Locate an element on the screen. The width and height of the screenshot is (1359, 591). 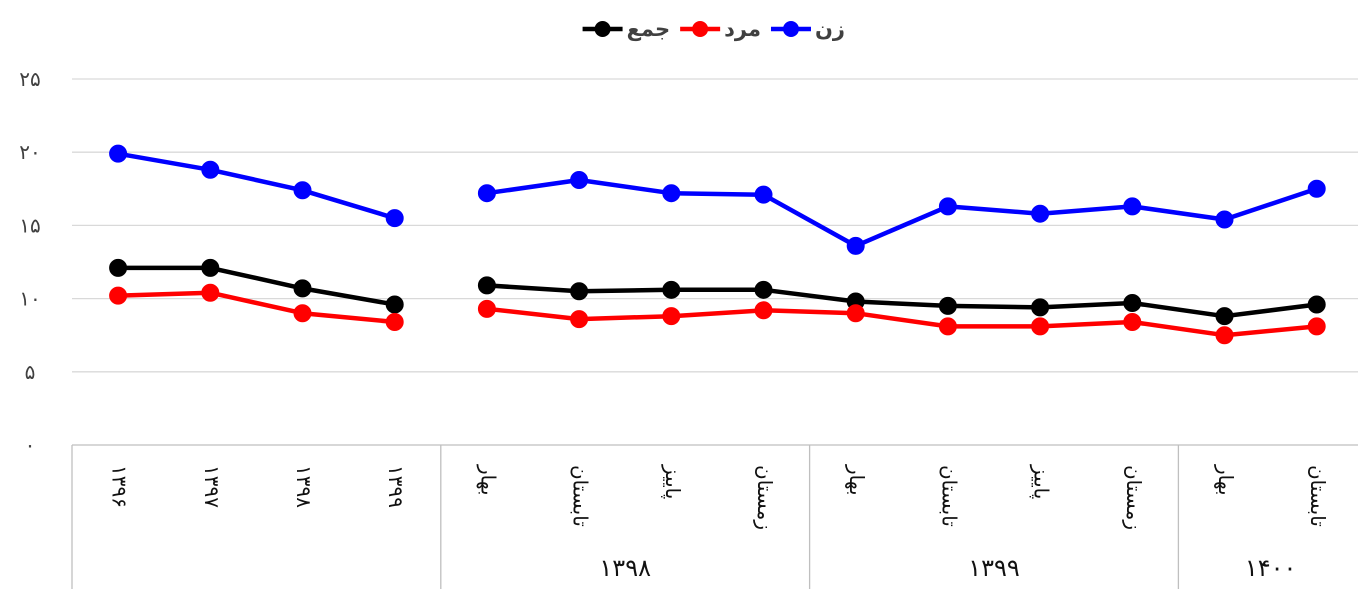
y-tick-label: ۲۵ is located at coordinates (29, 79).